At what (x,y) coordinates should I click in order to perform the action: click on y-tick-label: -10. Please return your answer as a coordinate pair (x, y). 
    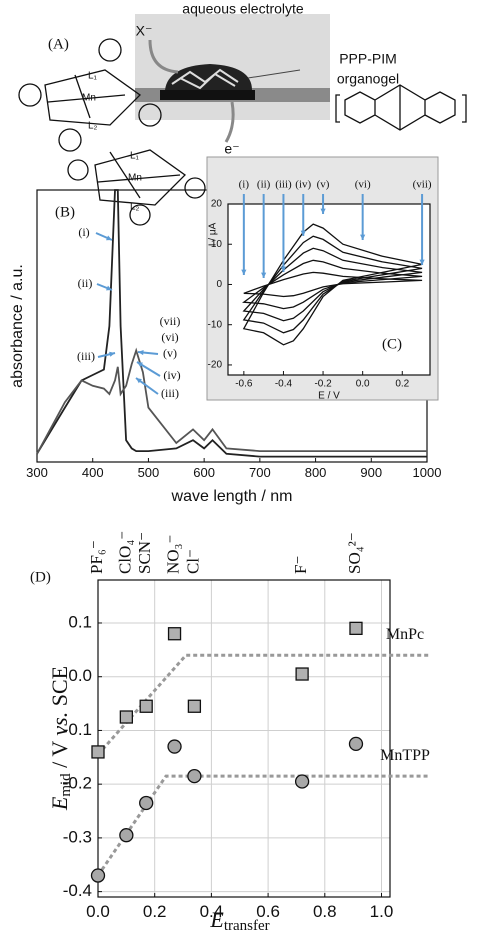
    Looking at the image, I should click on (215, 324).